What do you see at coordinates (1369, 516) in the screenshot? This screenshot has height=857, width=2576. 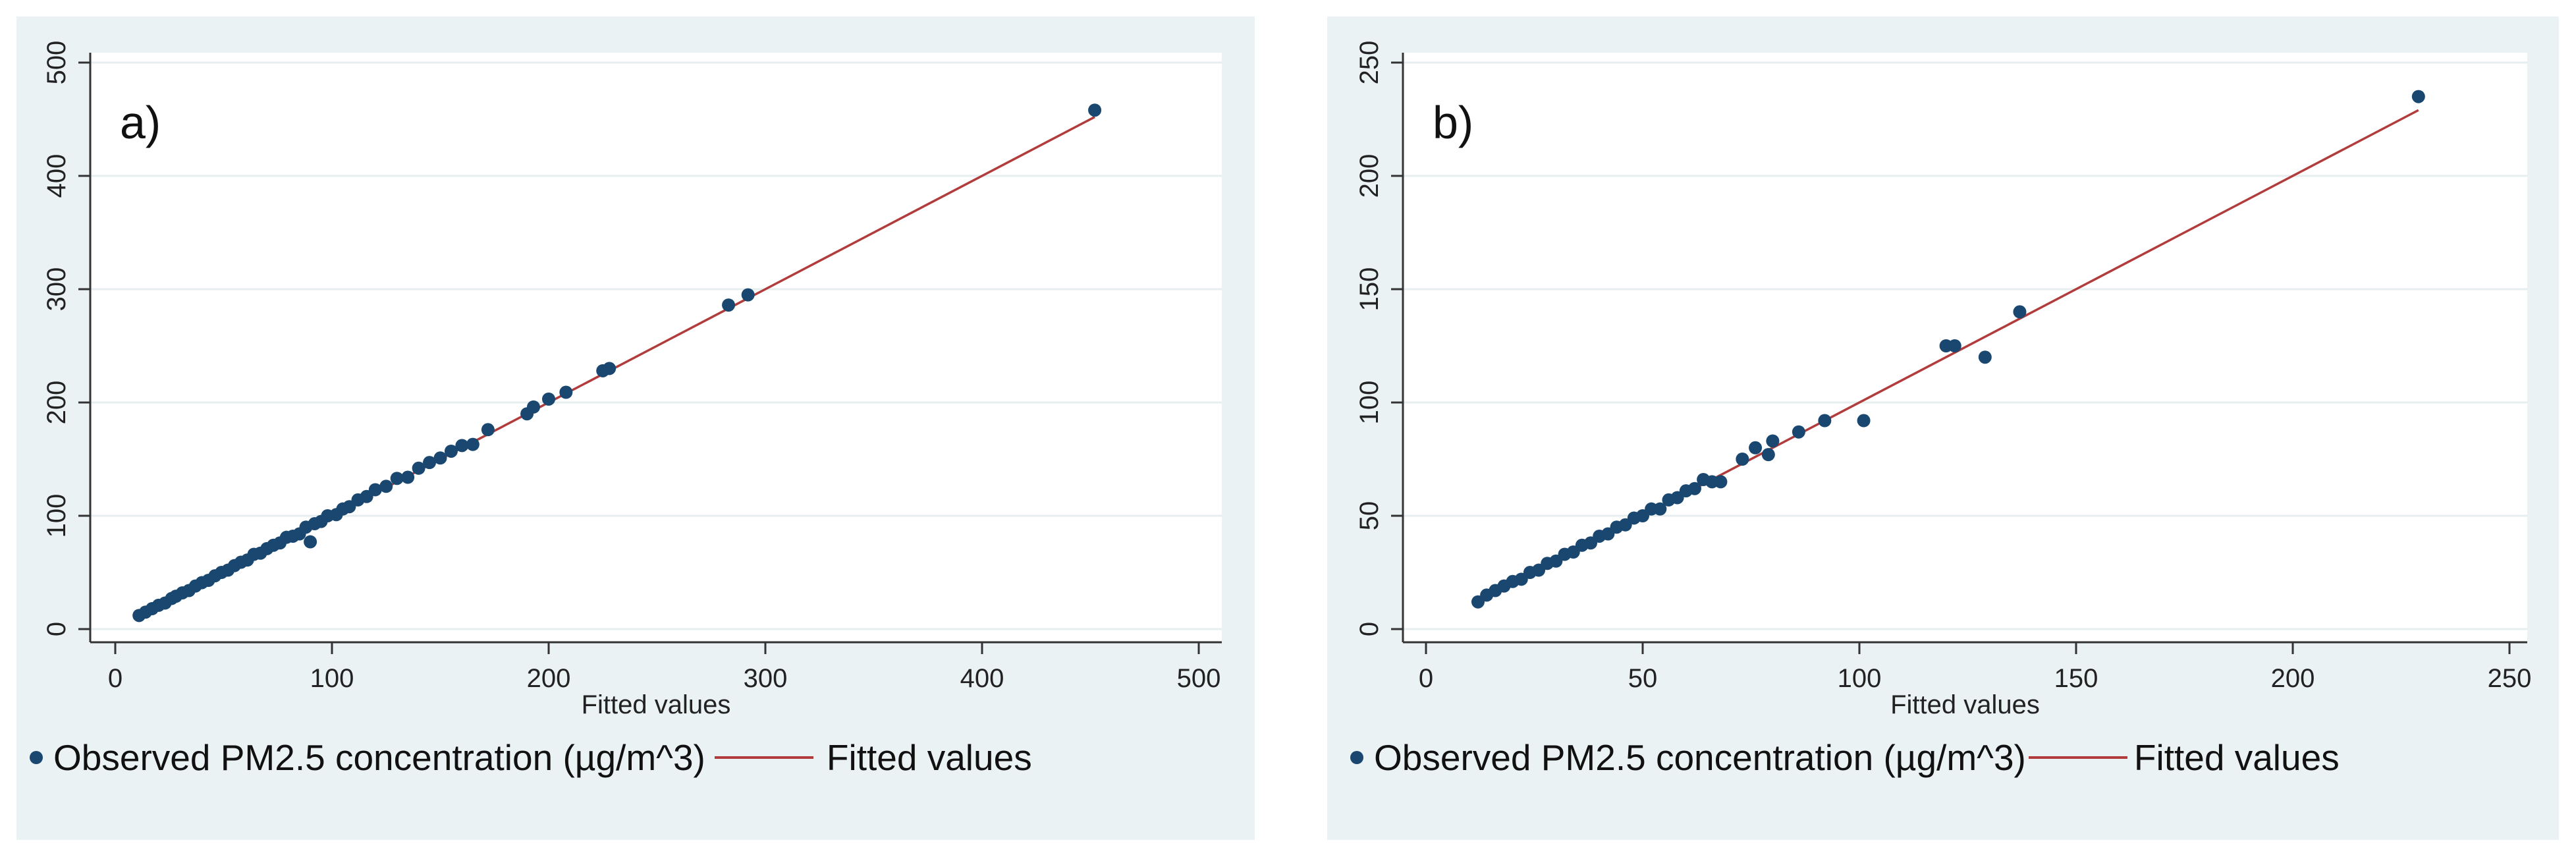 I see `y-tick-label: 50` at bounding box center [1369, 516].